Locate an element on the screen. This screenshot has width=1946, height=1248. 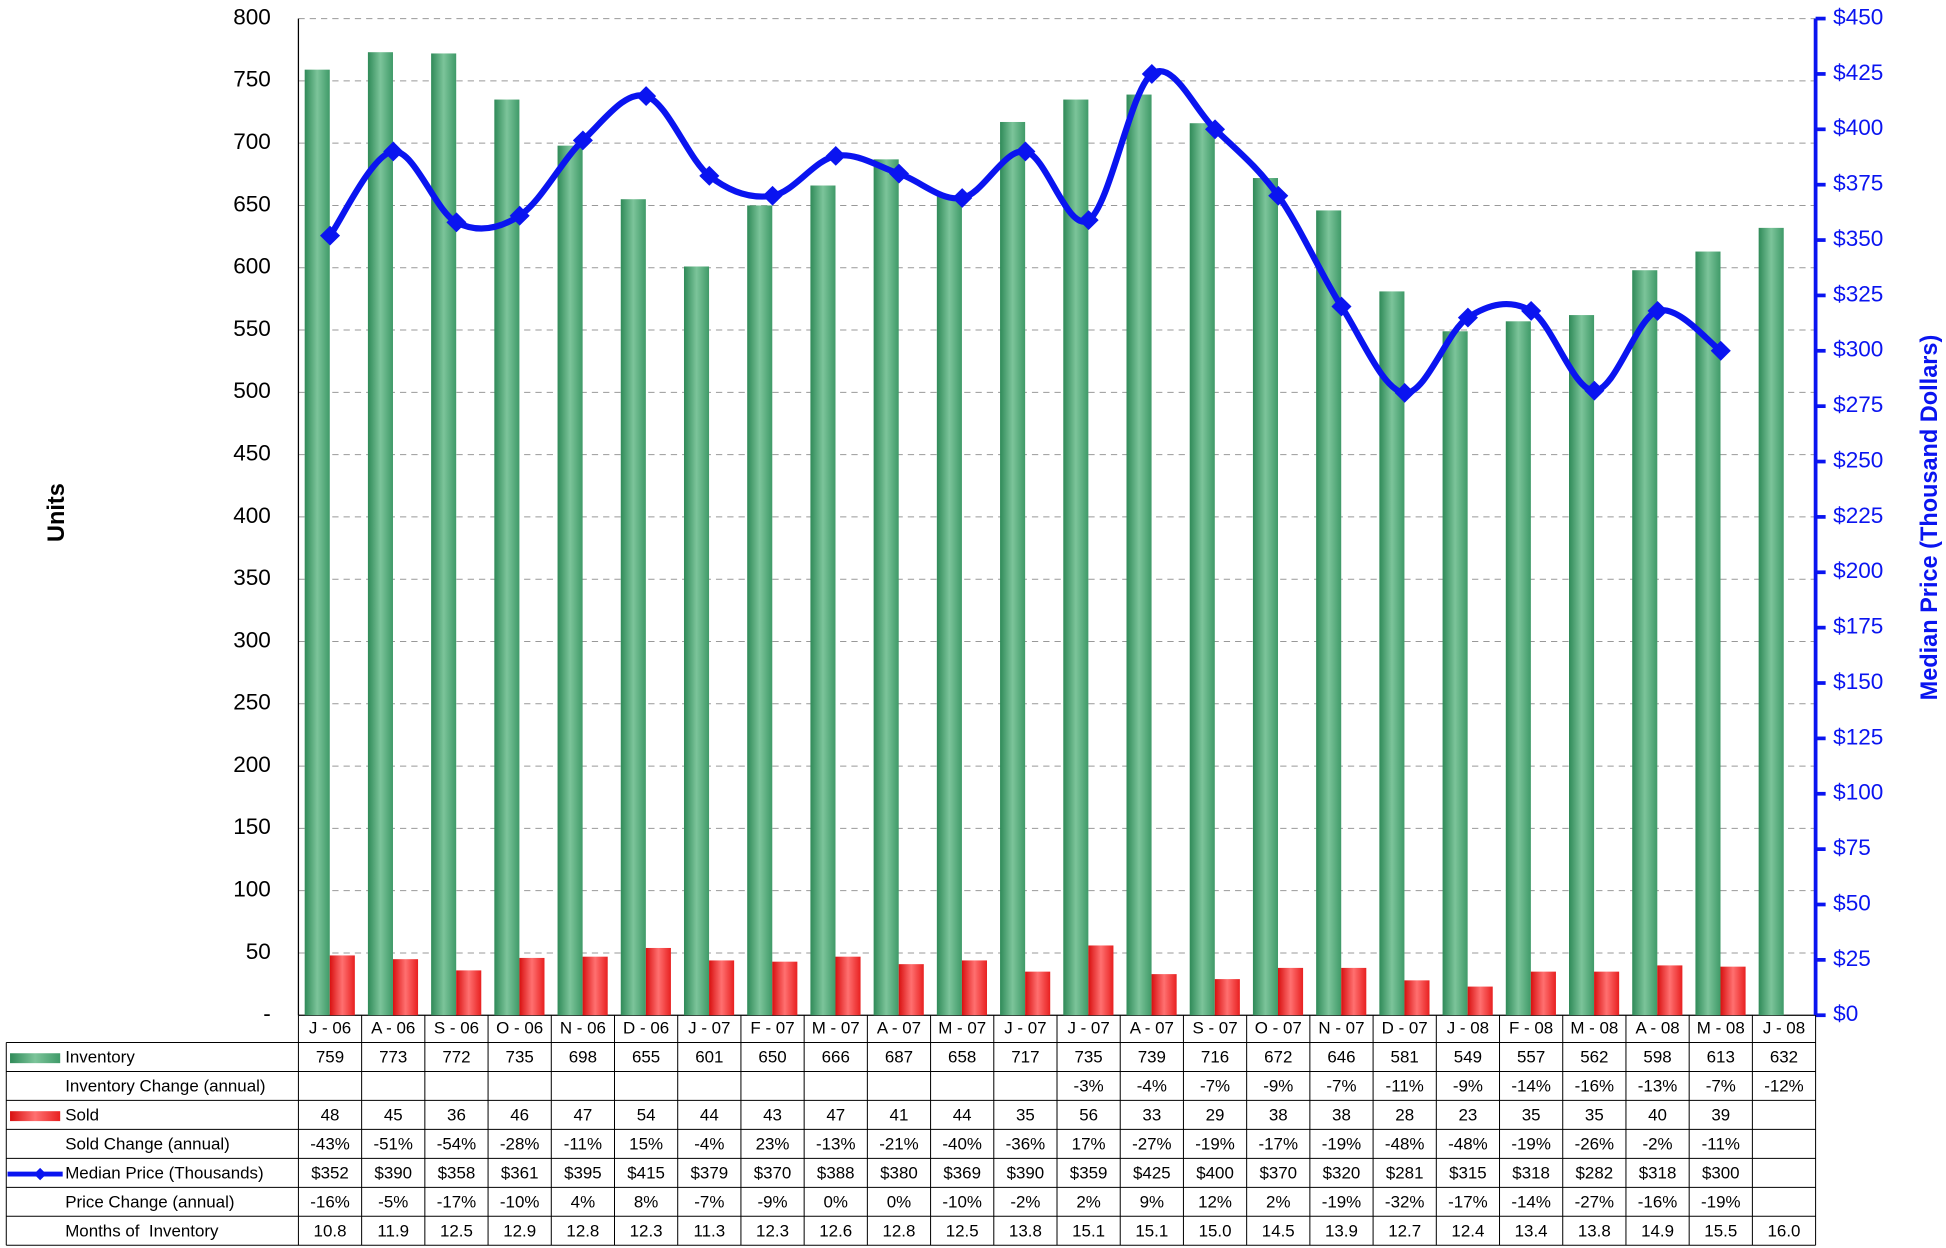
table-cell: 4% is located at coordinates (583, 1202).